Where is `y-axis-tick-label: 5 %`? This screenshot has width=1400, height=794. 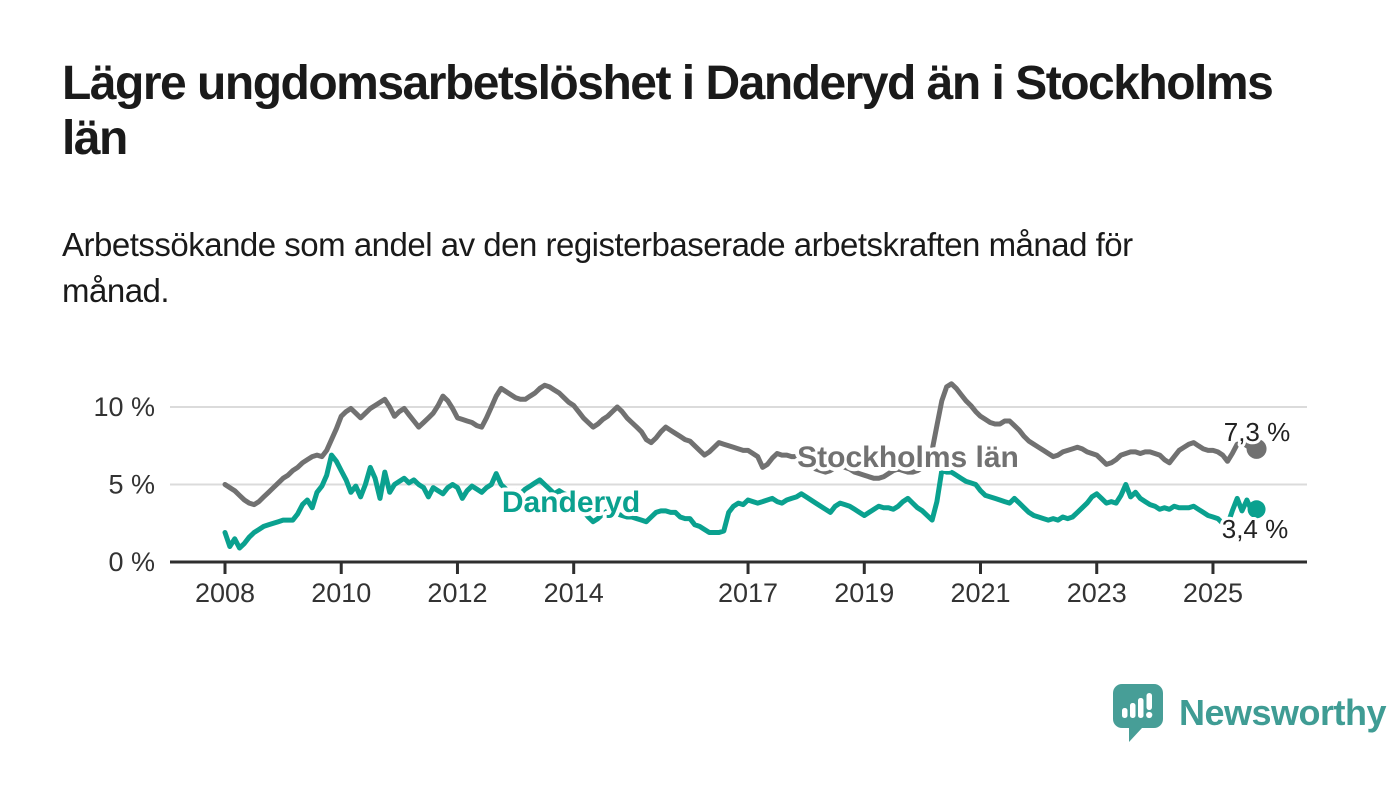 y-axis-tick-label: 5 % is located at coordinates (131, 485).